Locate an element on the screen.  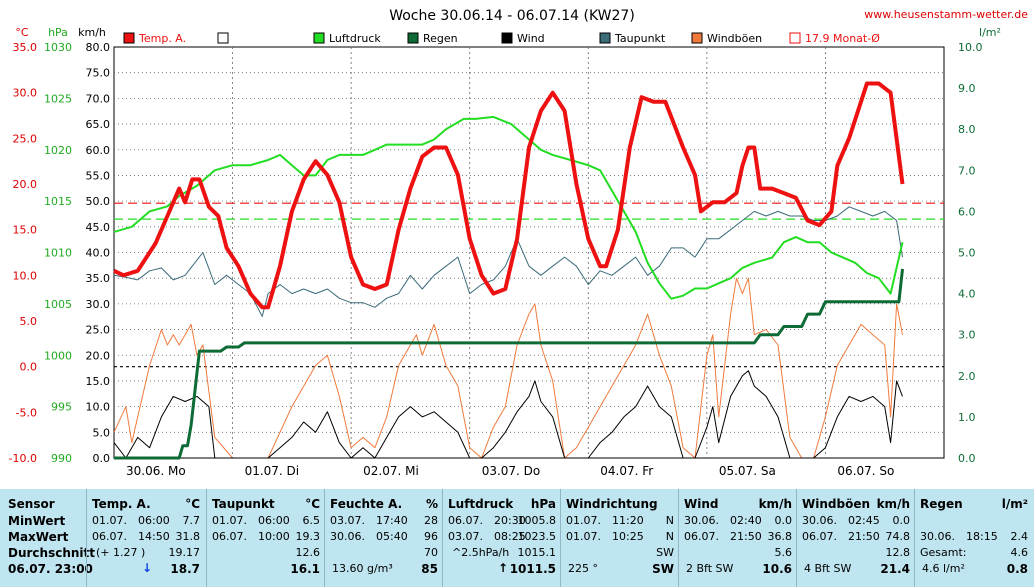
tick-label-pressure: 1030 is located at coordinates (58, 47).